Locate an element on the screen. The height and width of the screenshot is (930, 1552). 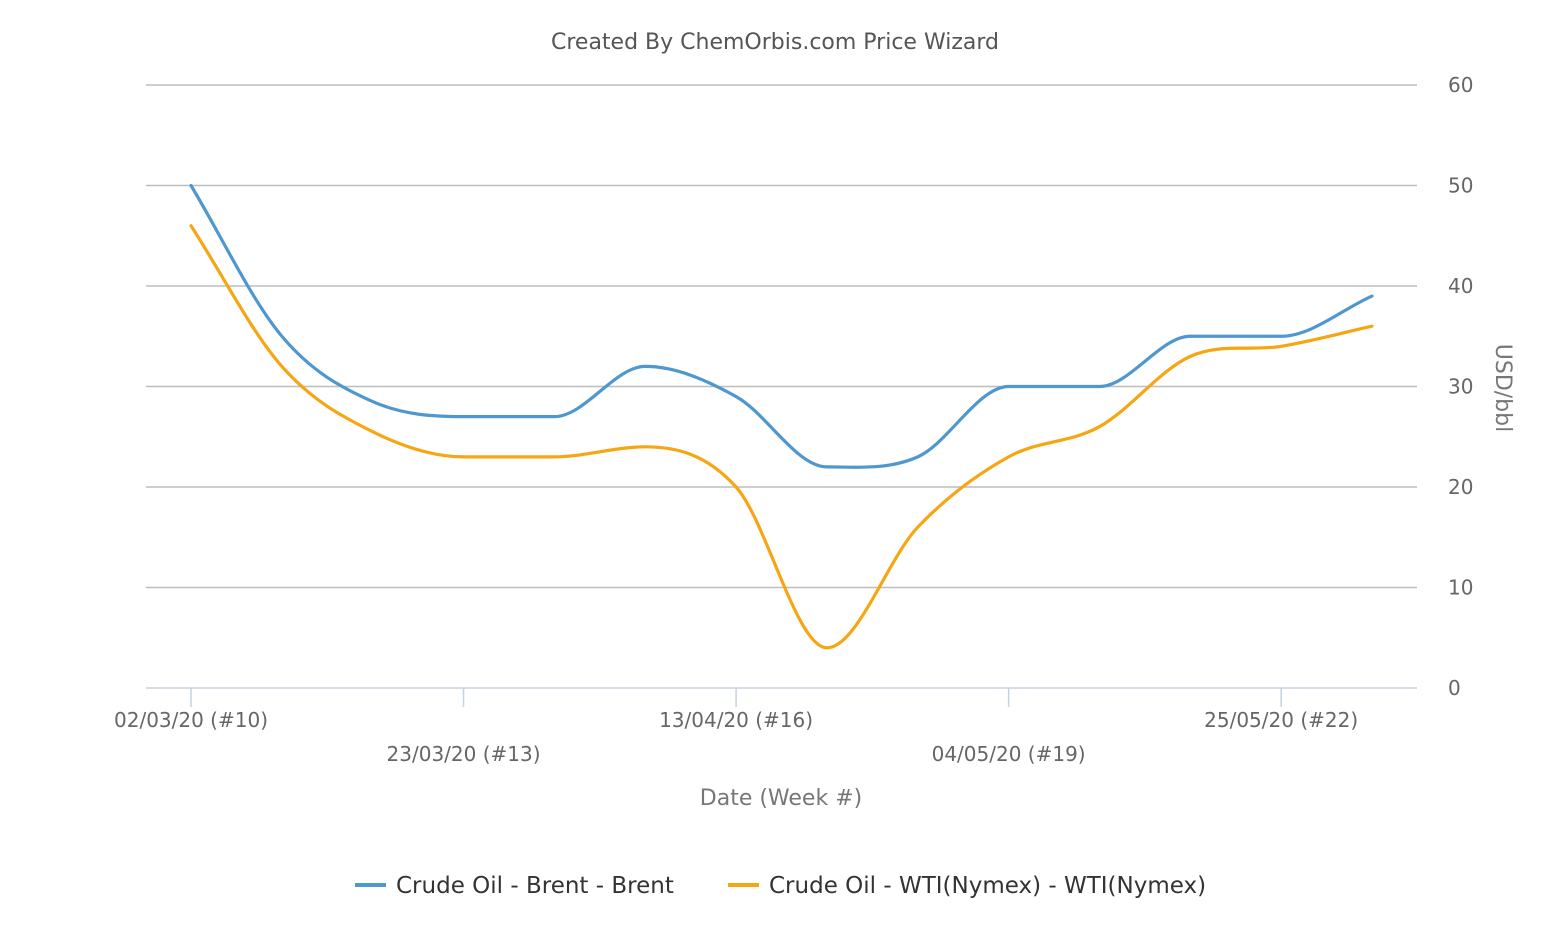
y-axis-ticks: 0 10 20 30 40 50 60 is located at coordinates (1460, 386).